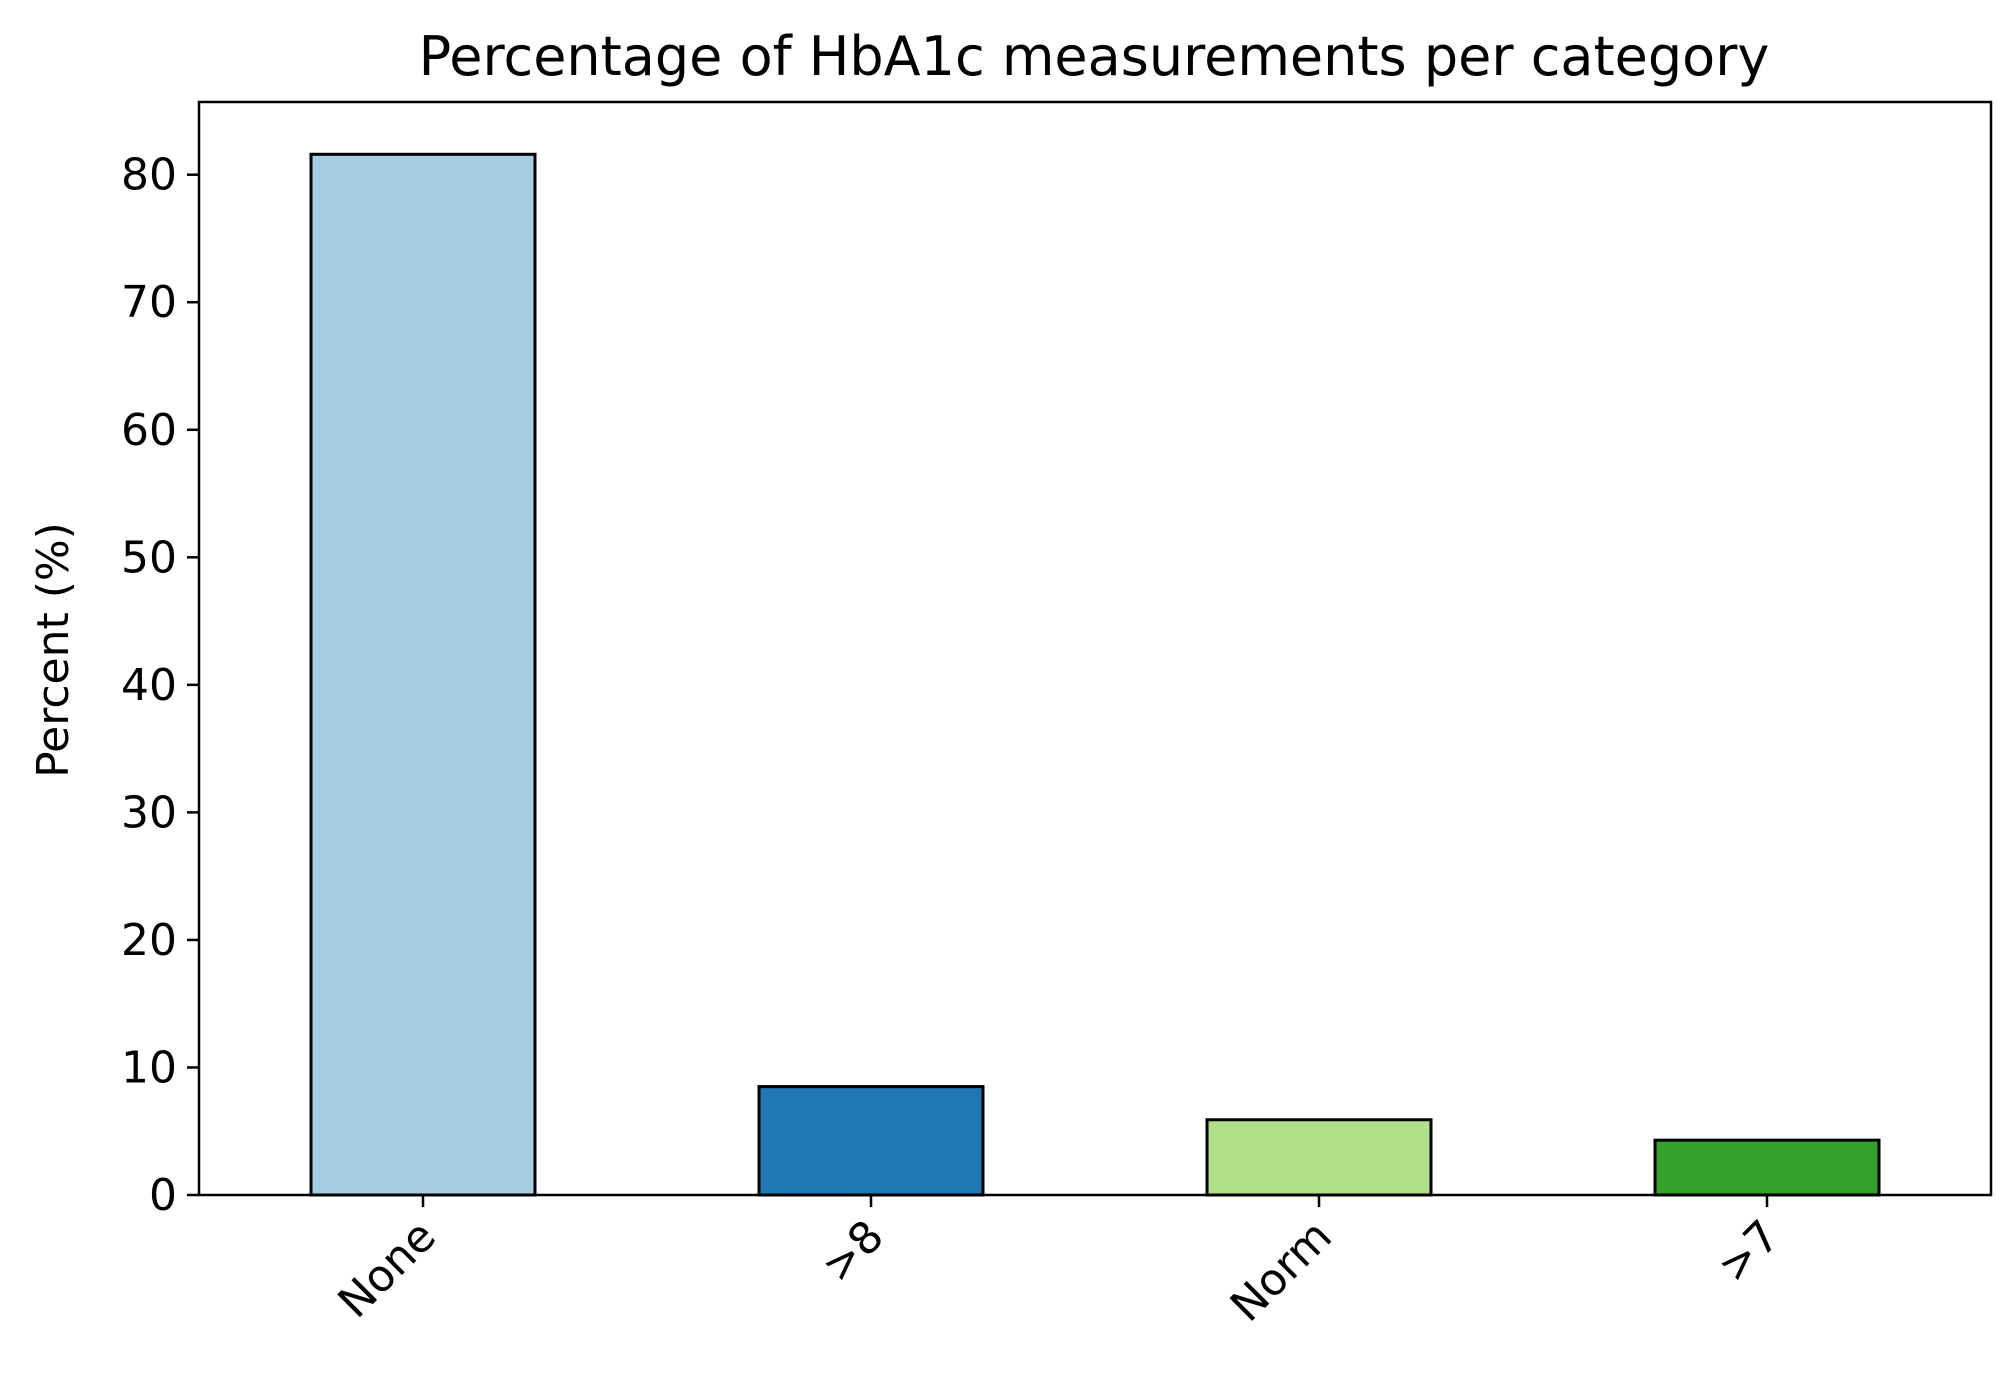 The image size is (2012, 1392). What do you see at coordinates (149, 812) in the screenshot?
I see `y-tick-label: 30` at bounding box center [149, 812].